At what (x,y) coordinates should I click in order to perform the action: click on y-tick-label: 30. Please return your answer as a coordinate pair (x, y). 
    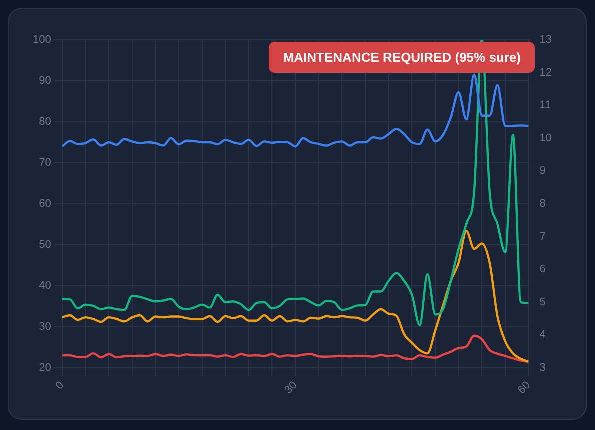
    Looking at the image, I should click on (45, 327).